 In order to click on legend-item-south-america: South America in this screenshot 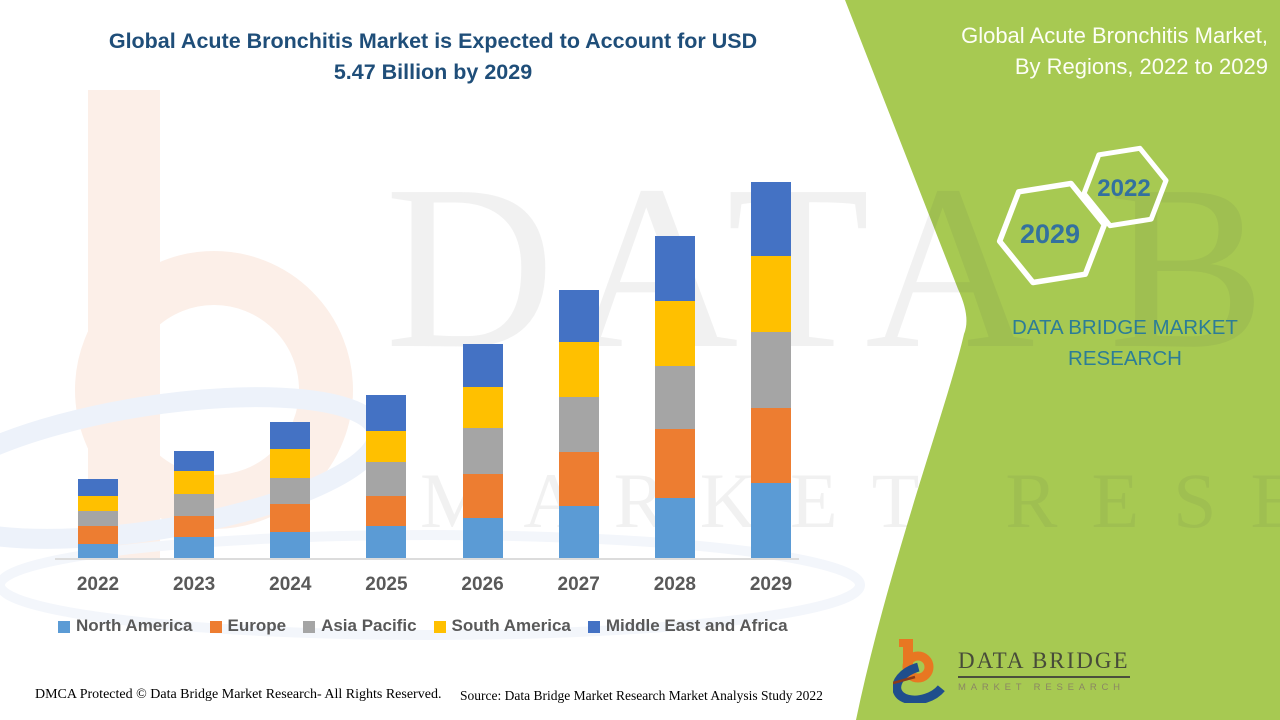, I will do `click(502, 626)`.